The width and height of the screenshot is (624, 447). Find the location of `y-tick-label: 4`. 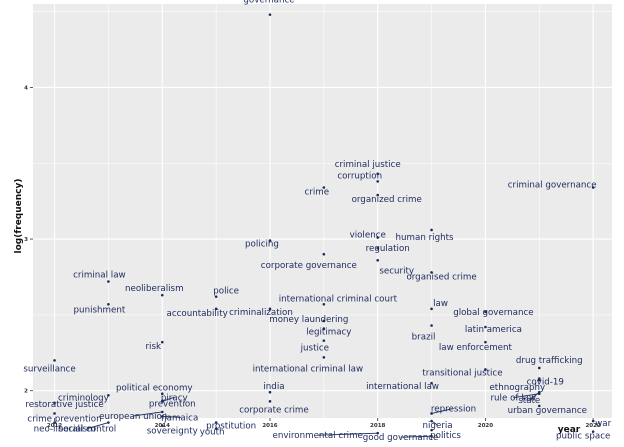

y-tick-label: 4 is located at coordinates (26, 88).